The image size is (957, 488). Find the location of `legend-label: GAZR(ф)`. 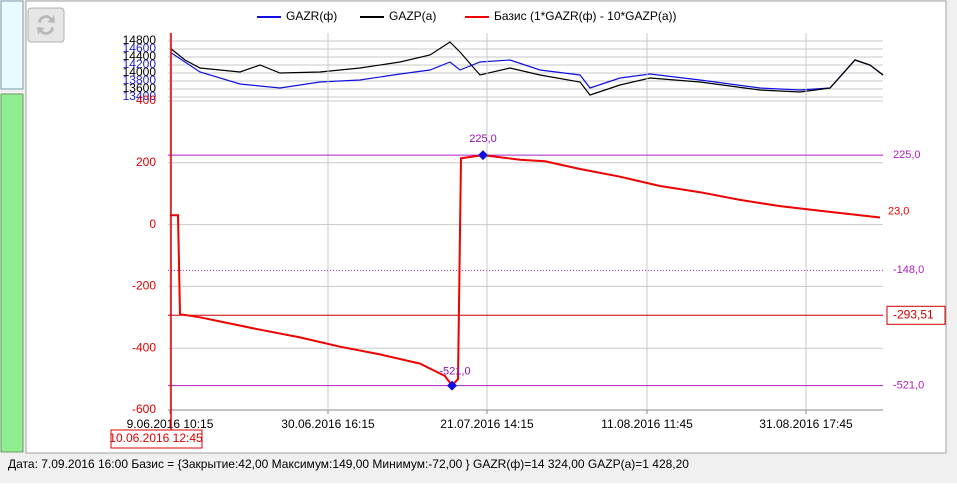

legend-label: GAZR(ф) is located at coordinates (311, 16).